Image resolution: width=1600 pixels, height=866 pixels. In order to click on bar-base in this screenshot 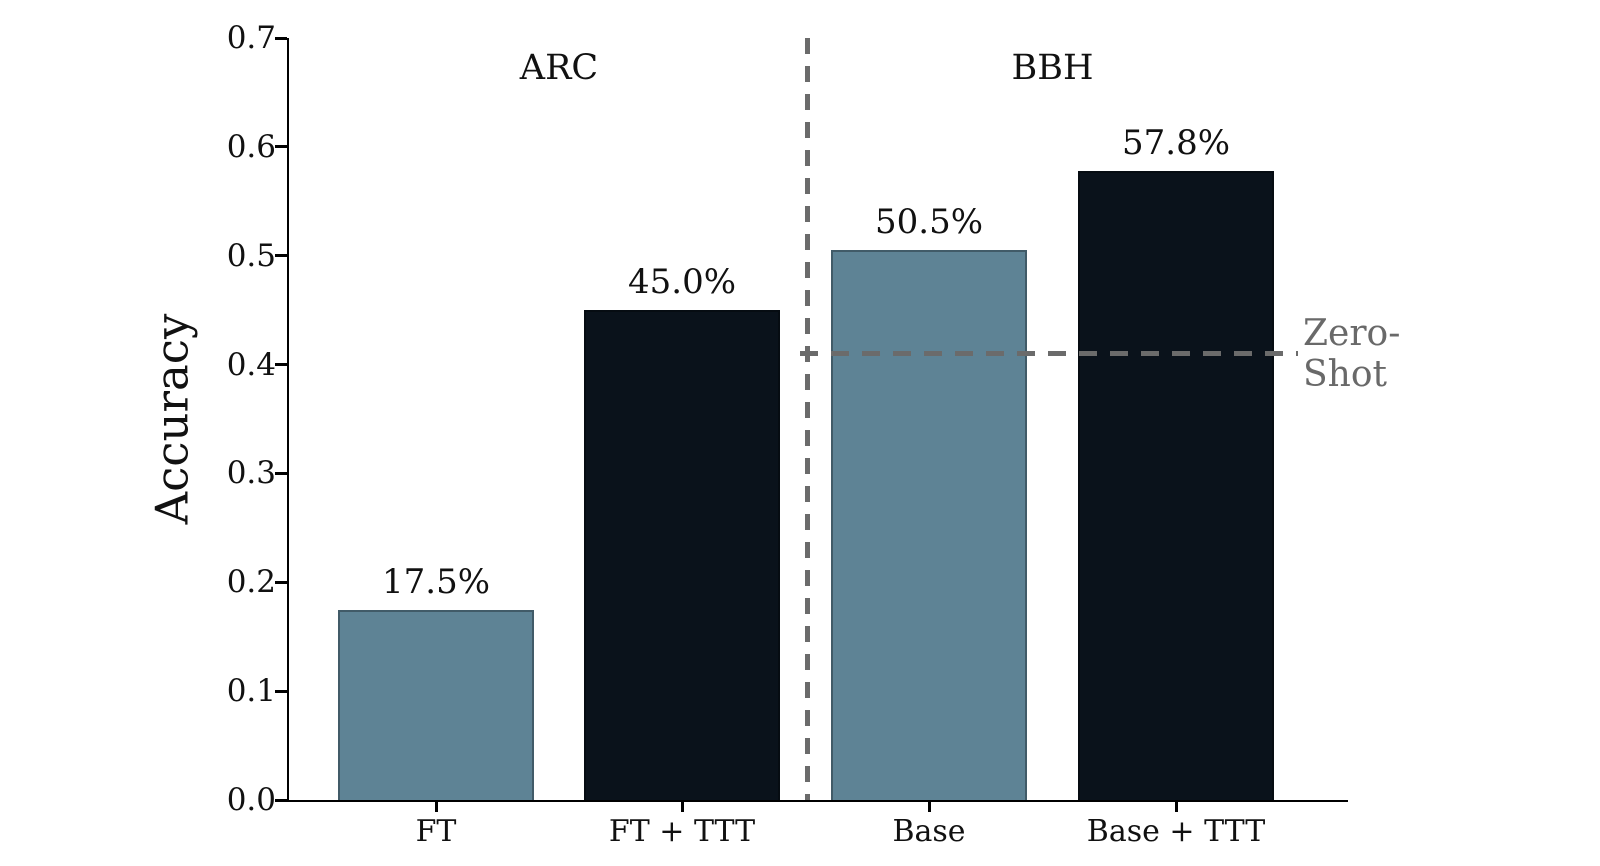, I will do `click(929, 525)`.